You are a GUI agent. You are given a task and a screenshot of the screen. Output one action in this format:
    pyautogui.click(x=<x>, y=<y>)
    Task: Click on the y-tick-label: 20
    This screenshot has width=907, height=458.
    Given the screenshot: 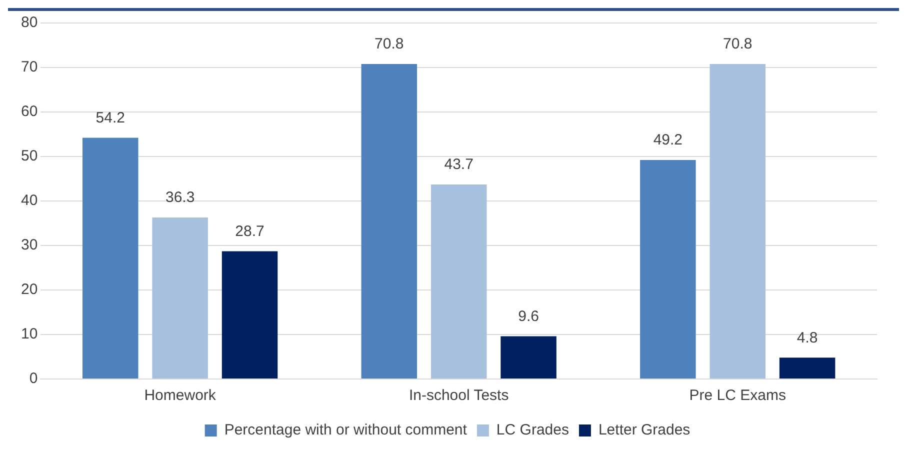 What is the action you would take?
    pyautogui.click(x=29, y=289)
    